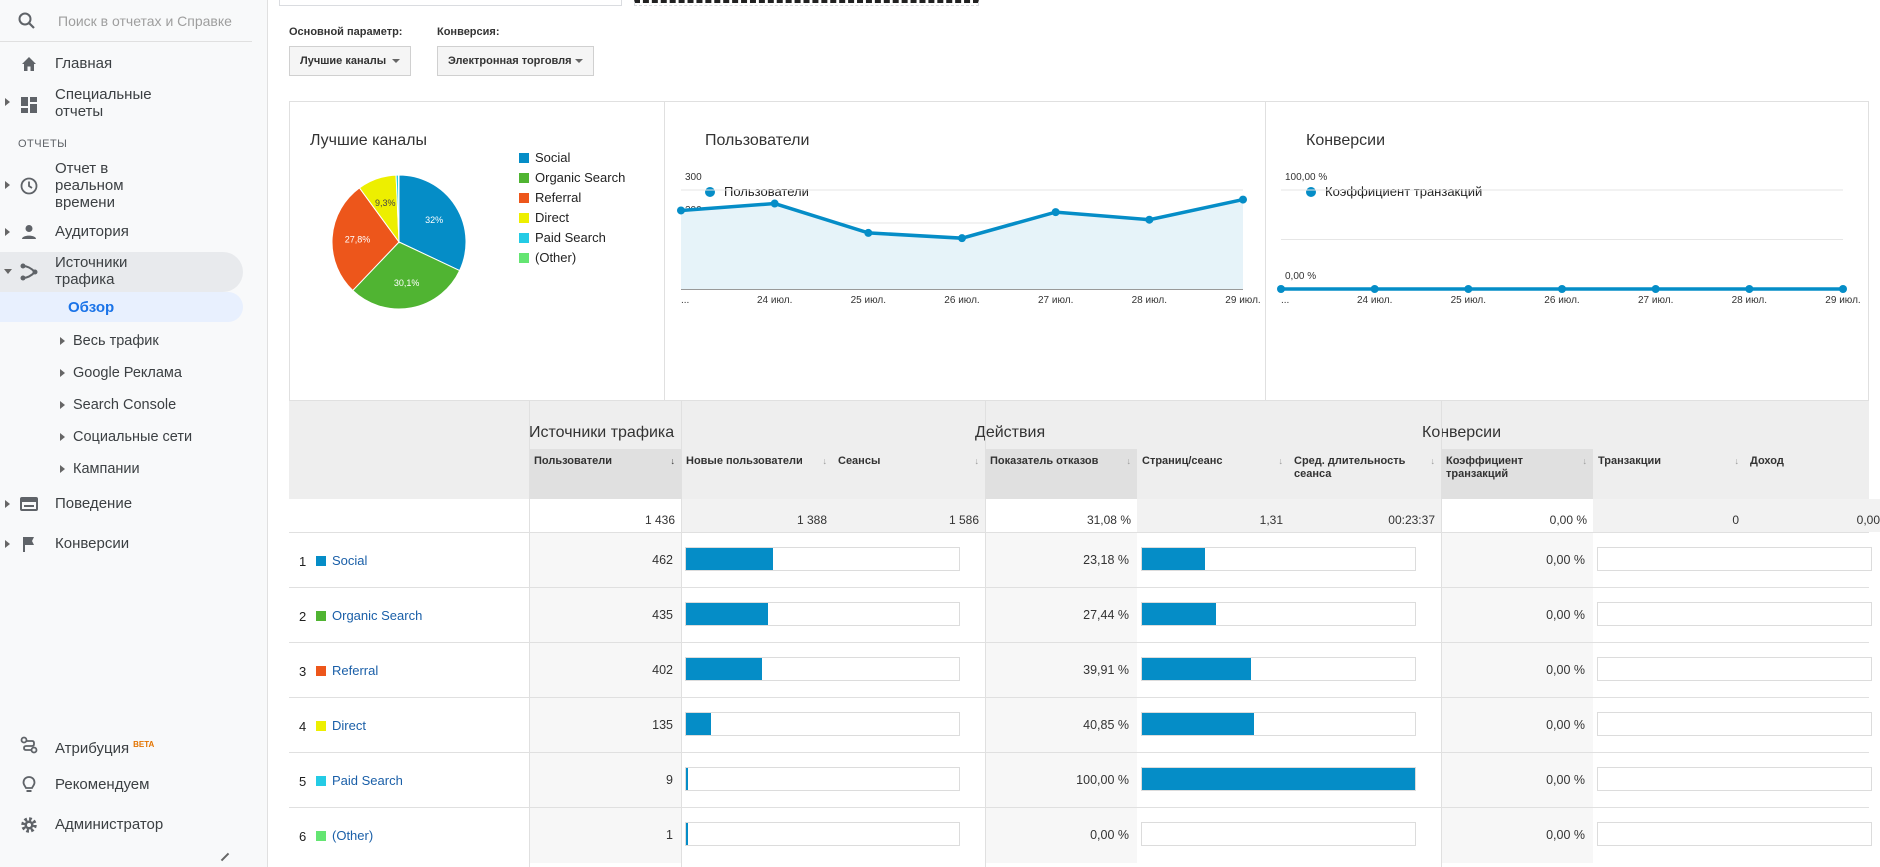  Describe the element at coordinates (225, 857) in the screenshot. I see `collapse-sidebar-icon` at that location.